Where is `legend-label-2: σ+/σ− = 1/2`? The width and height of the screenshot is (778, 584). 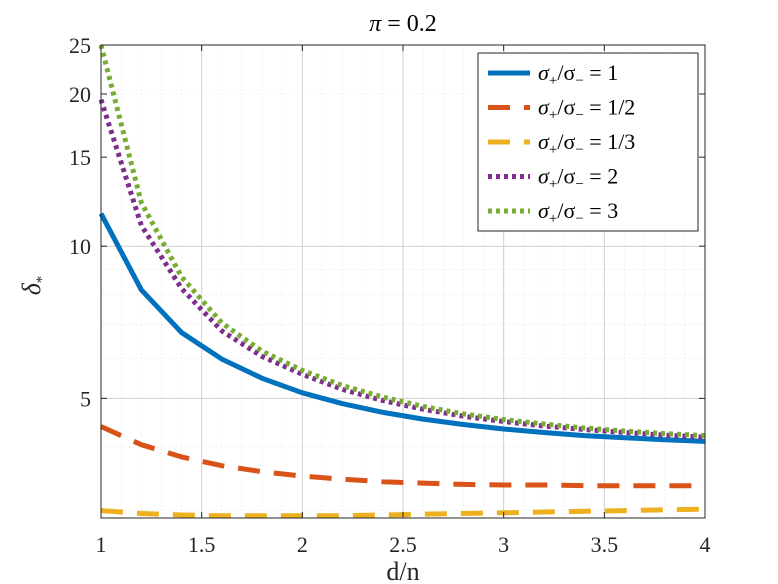
legend-label-2: σ+/σ− = 1/2 is located at coordinates (586, 109).